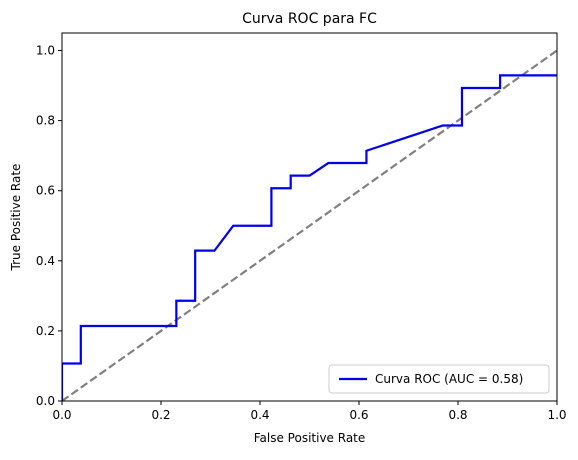 The image size is (578, 460). What do you see at coordinates (259, 415) in the screenshot?
I see `x-tick-label: 0.4` at bounding box center [259, 415].